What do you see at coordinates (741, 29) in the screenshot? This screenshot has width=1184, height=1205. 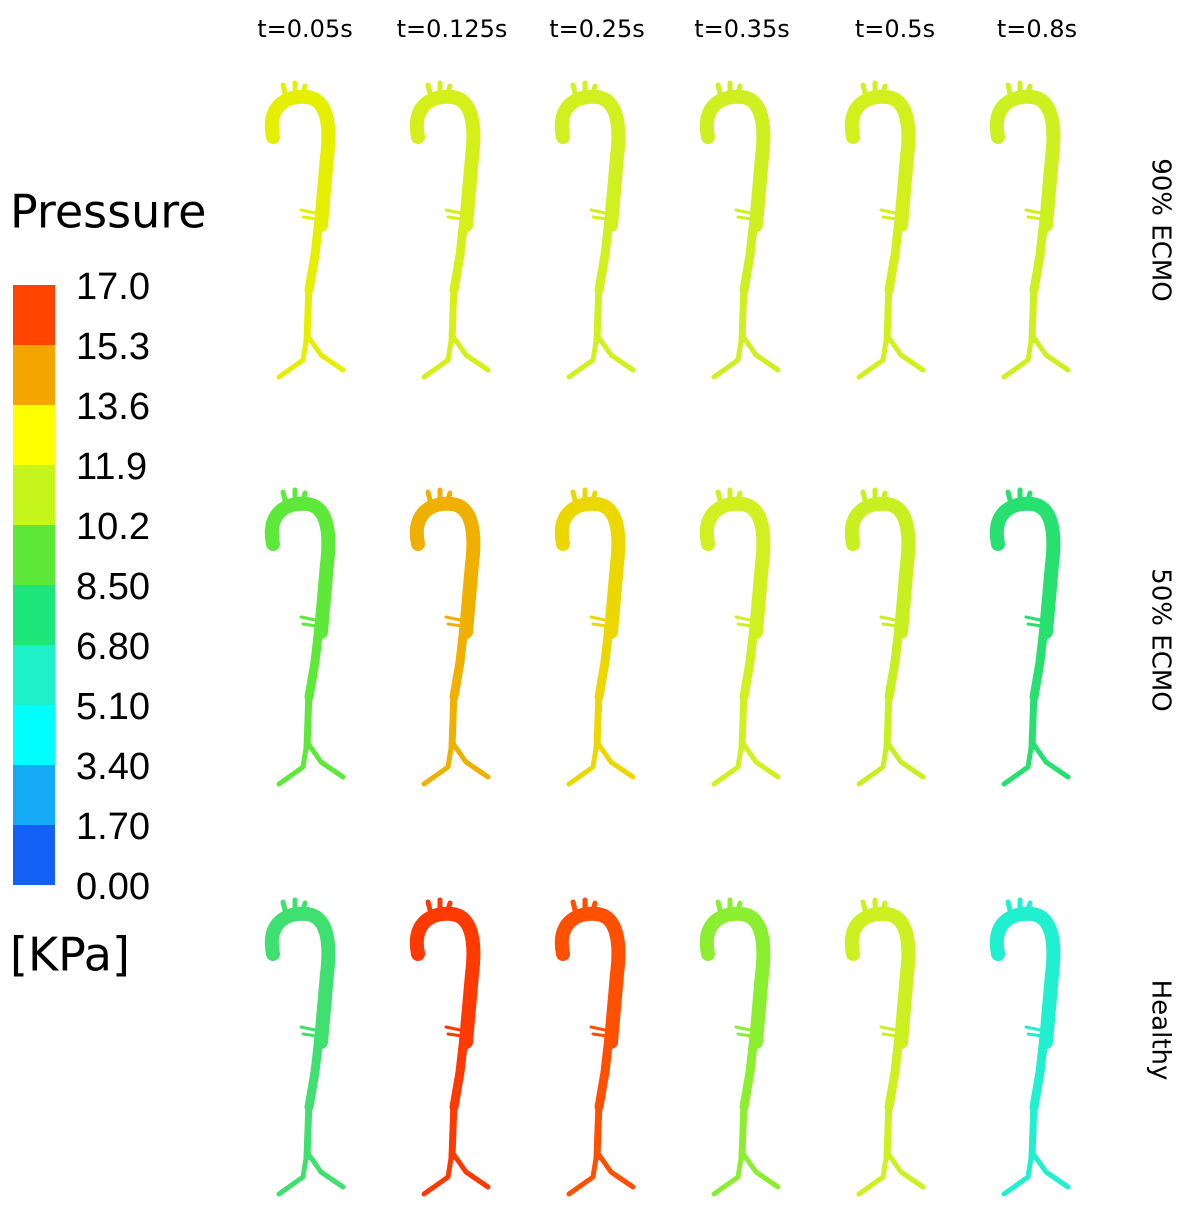 I see `column-header: t=0.35s` at bounding box center [741, 29].